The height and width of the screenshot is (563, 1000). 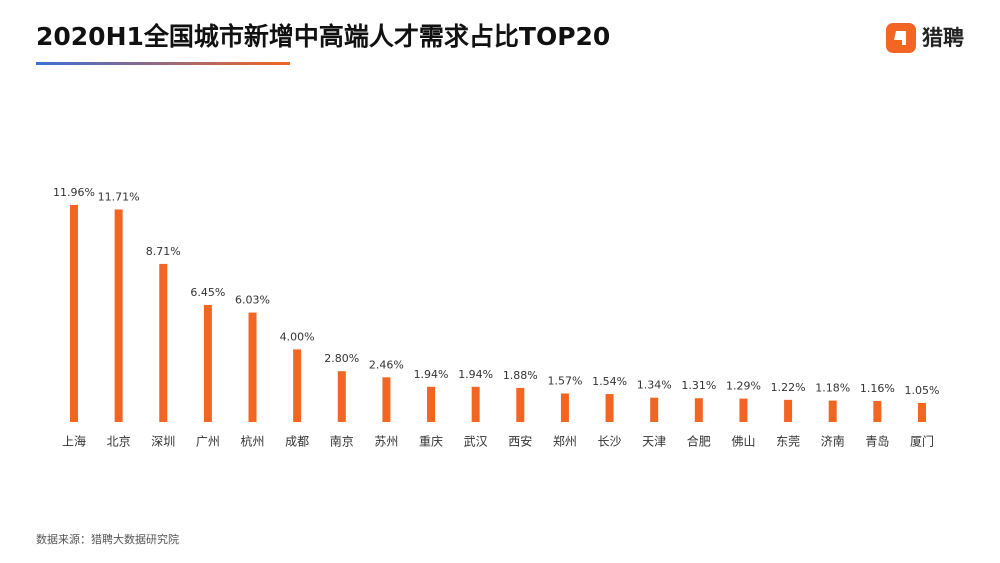 I want to click on value-label: 1.31%, so click(x=698, y=385).